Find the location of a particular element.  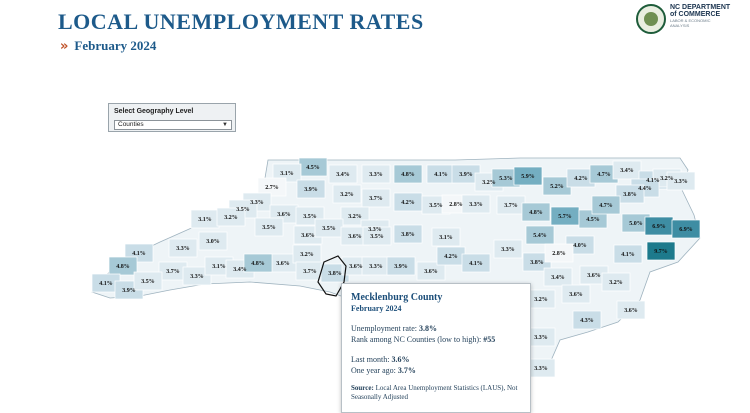

logo-line-2: of COMMERCE is located at coordinates (695, 14).